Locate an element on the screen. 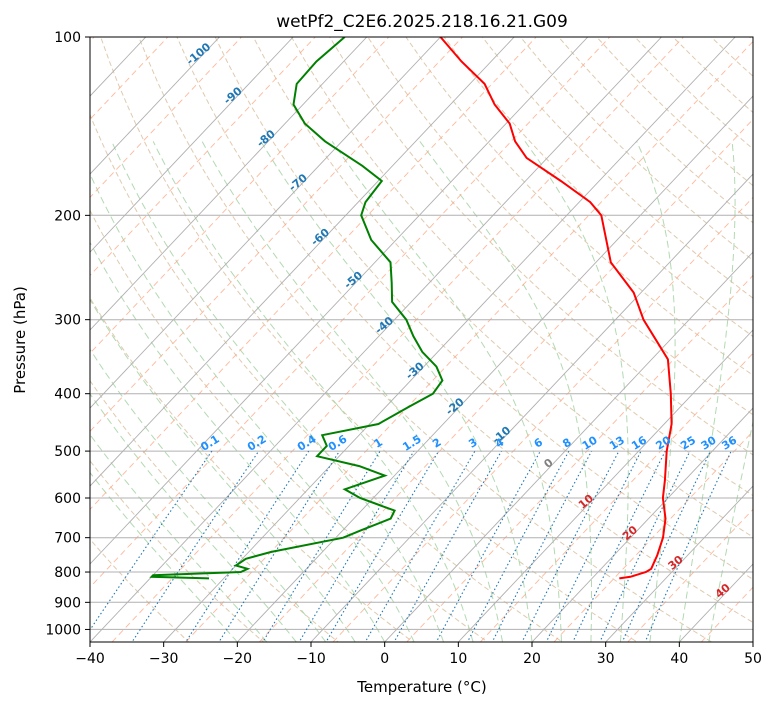 Image resolution: width=775 pixels, height=708 pixels. x-tick-label: −10 is located at coordinates (311, 659).